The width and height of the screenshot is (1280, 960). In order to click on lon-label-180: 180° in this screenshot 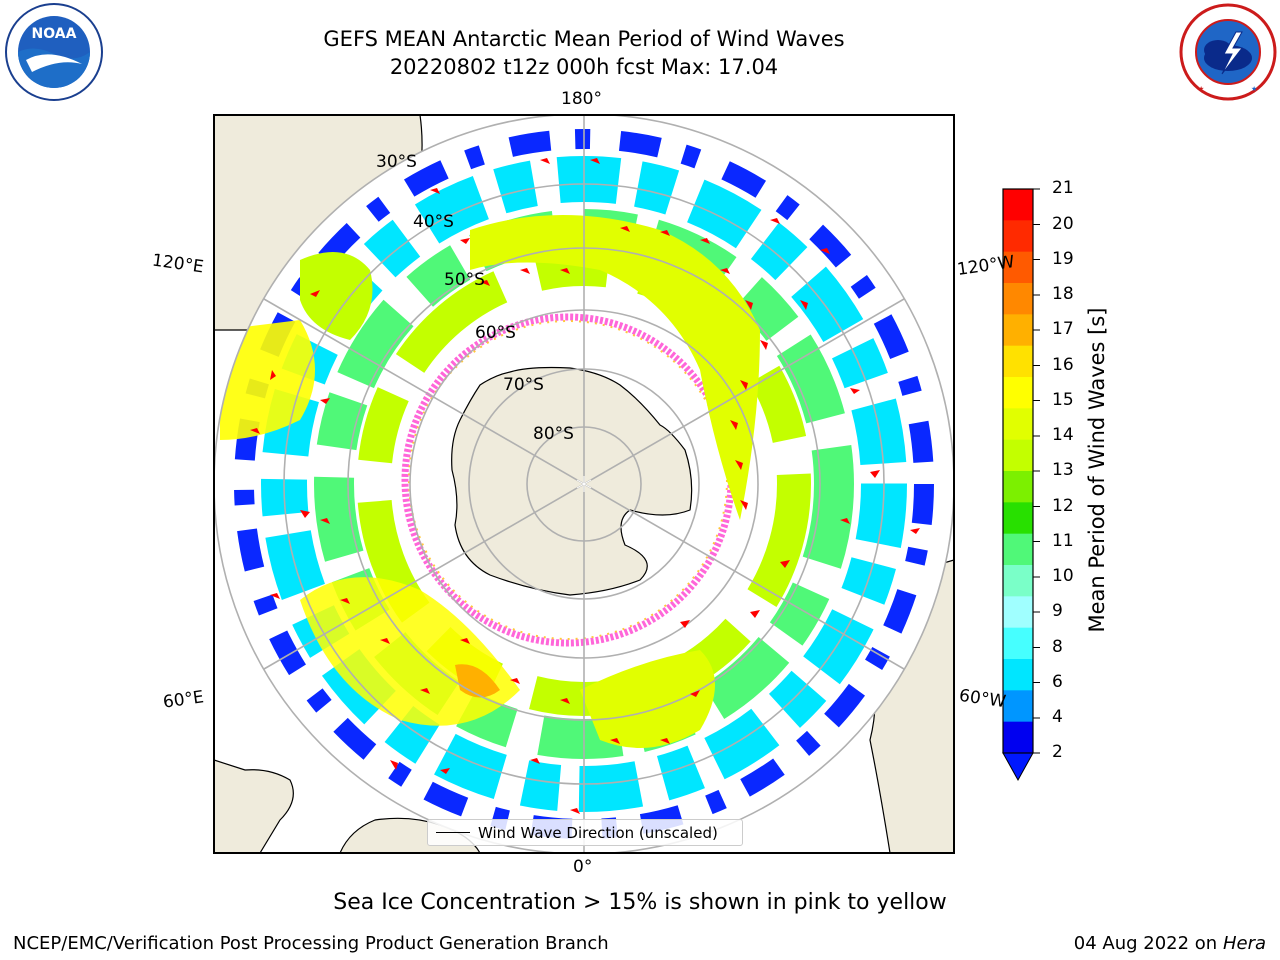, I will do `click(581, 99)`.